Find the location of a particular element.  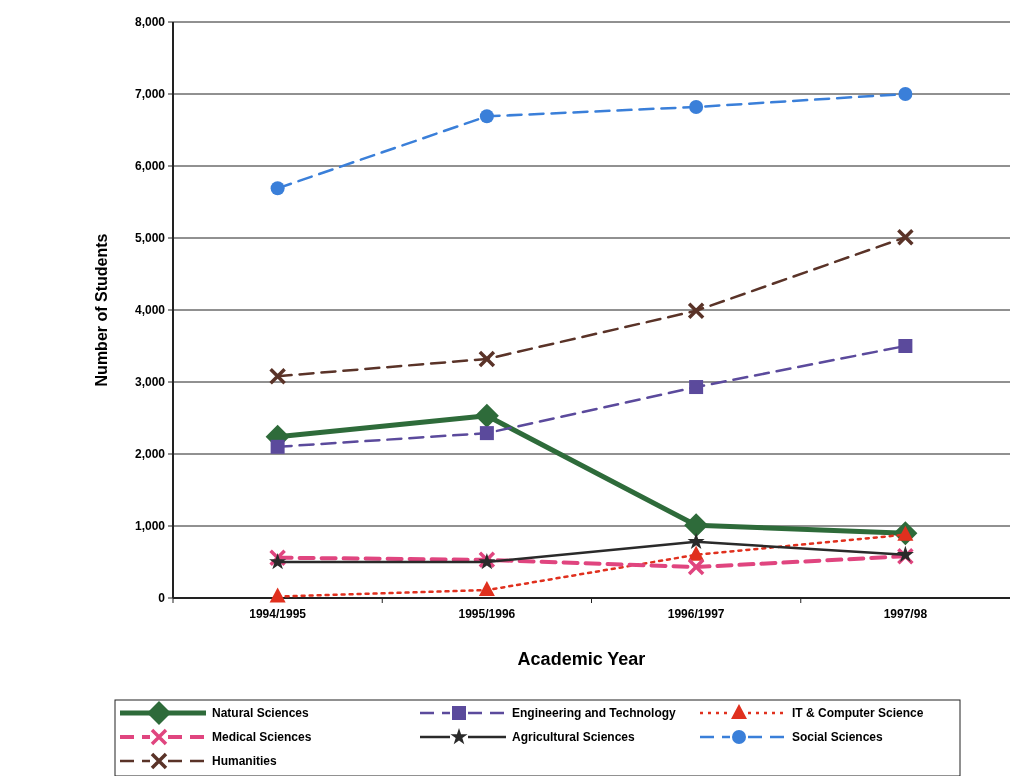

legend-label: Humanities is located at coordinates (245, 761).